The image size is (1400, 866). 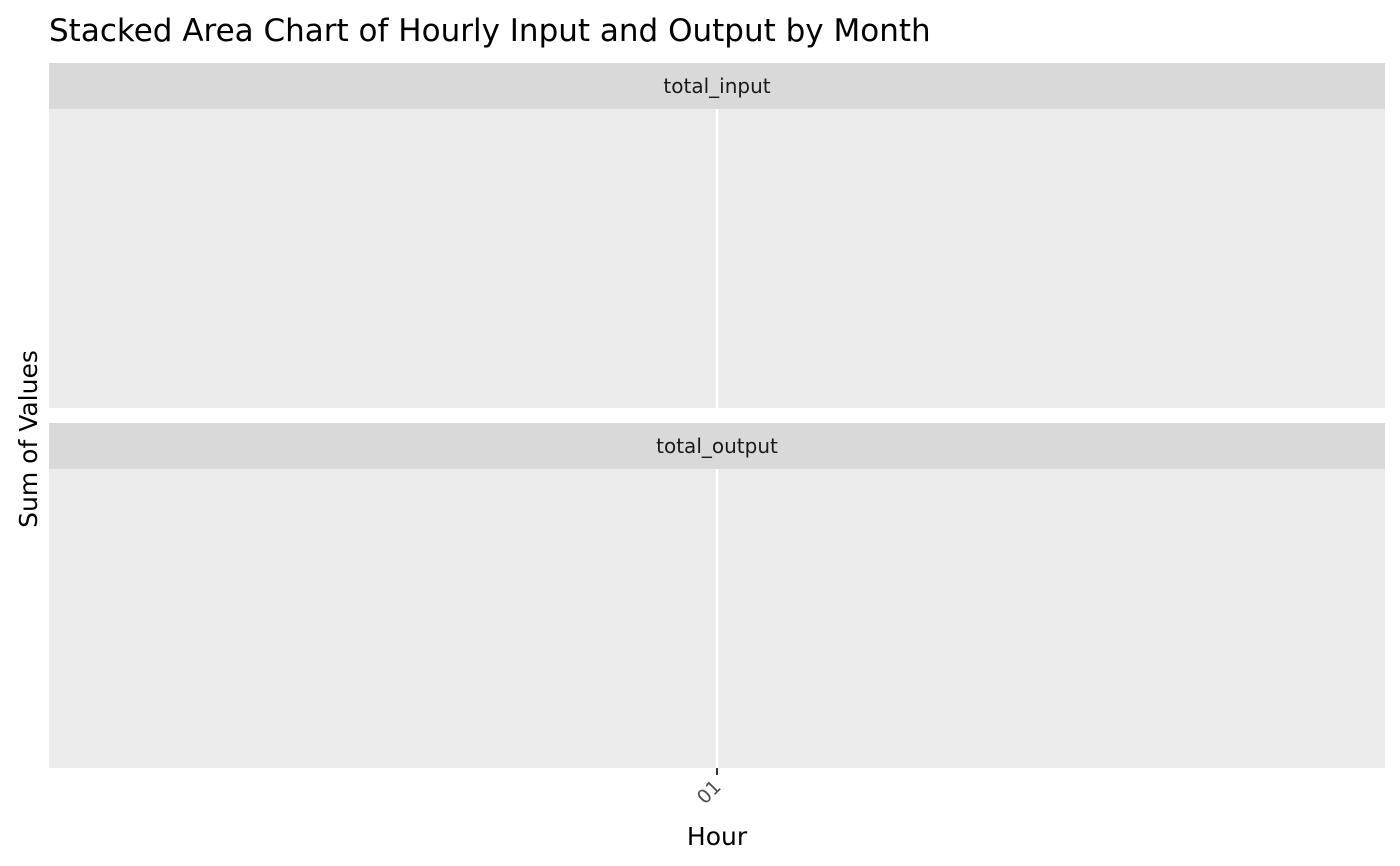 I want to click on x-axis-ticks: 01, so click(x=709, y=788).